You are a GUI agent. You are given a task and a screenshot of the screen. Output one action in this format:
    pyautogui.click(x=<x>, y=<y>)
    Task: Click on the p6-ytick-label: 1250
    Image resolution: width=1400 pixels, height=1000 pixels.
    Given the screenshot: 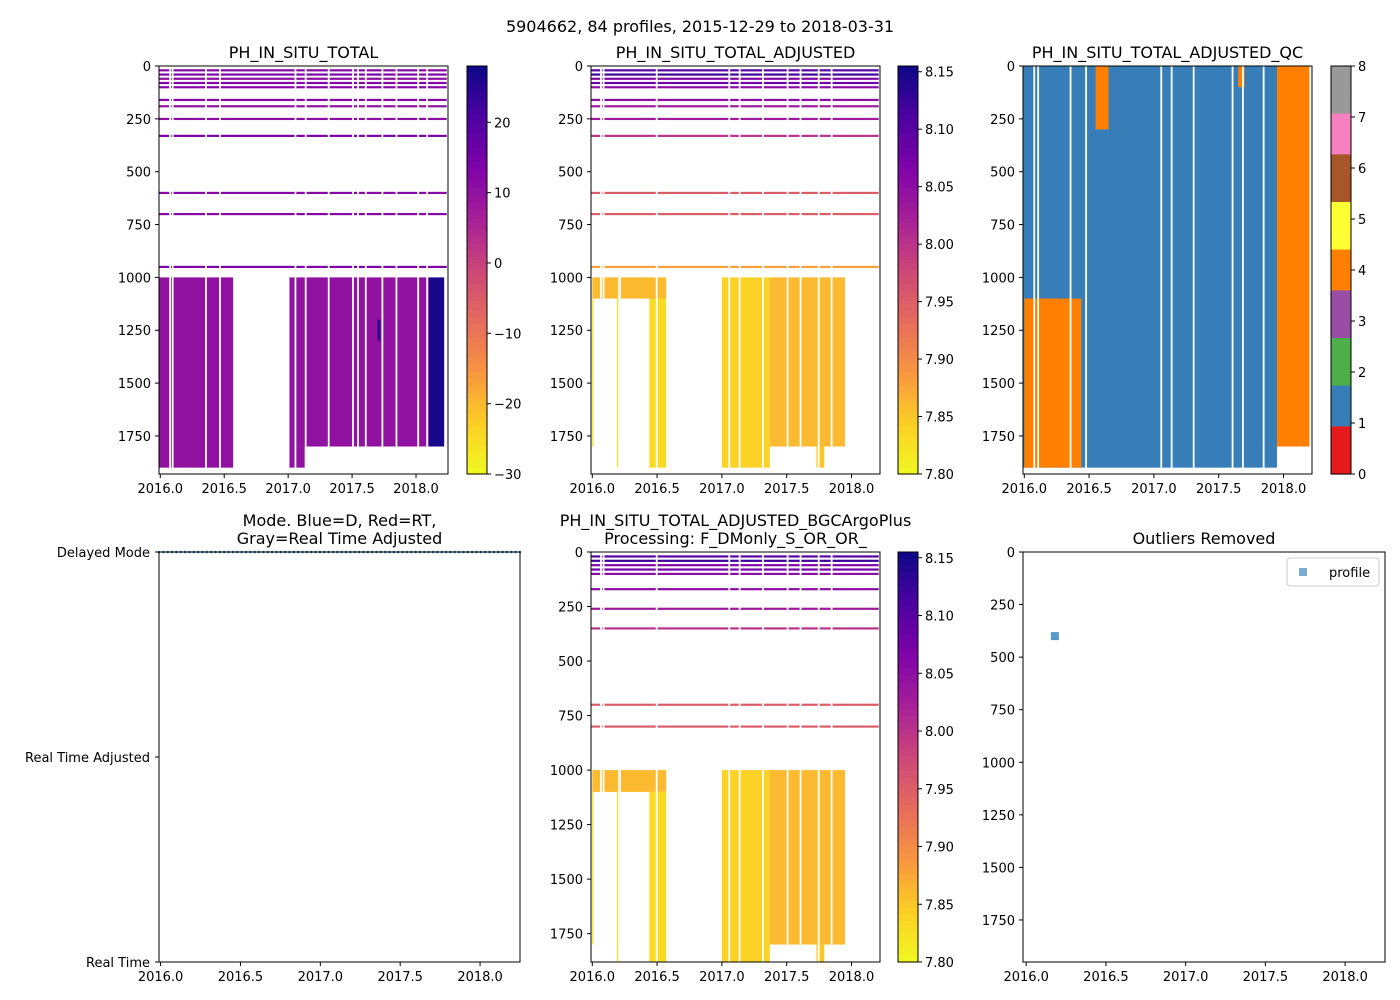 What is the action you would take?
    pyautogui.click(x=998, y=816)
    